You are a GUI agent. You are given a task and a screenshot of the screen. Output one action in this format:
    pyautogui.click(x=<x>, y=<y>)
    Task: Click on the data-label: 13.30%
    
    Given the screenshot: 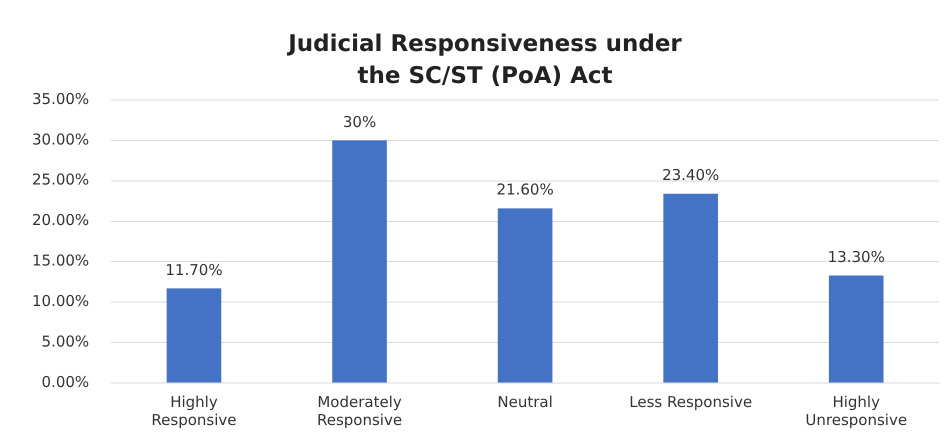 What is the action you would take?
    pyautogui.click(x=856, y=257)
    